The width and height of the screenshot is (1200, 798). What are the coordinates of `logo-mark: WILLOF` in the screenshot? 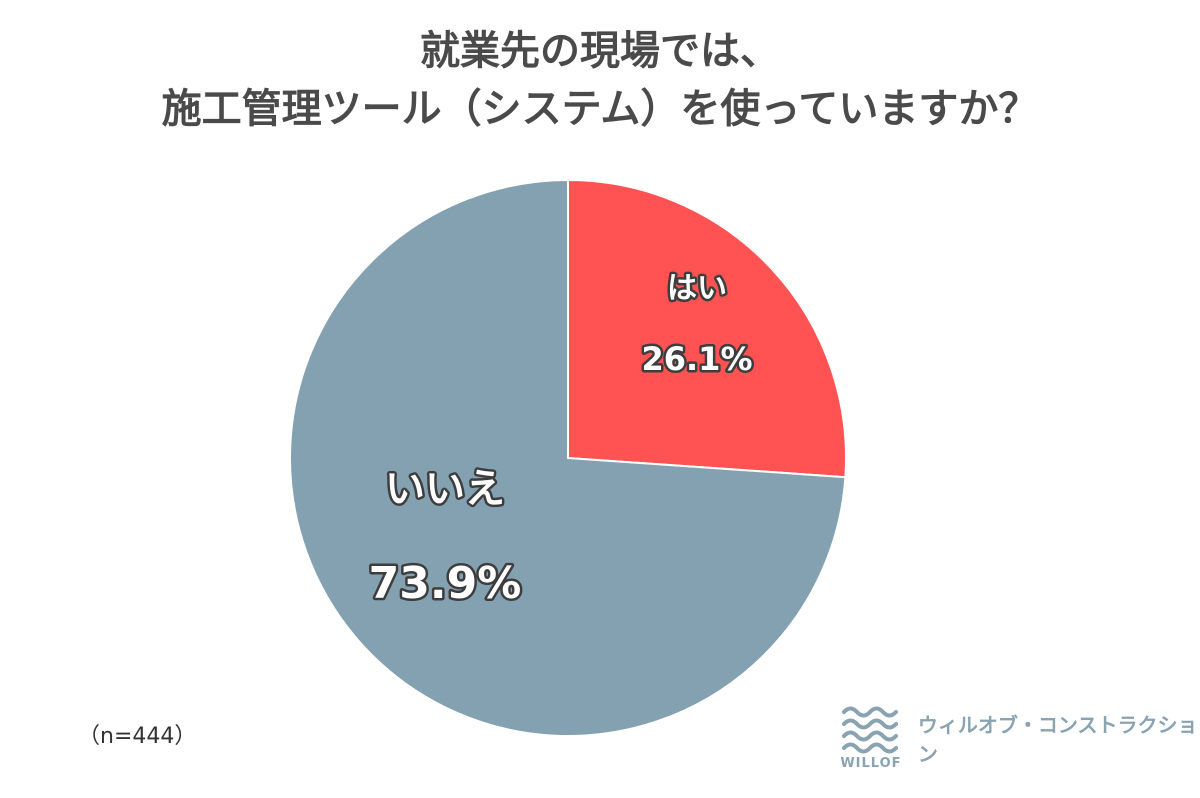 It's located at (871, 737).